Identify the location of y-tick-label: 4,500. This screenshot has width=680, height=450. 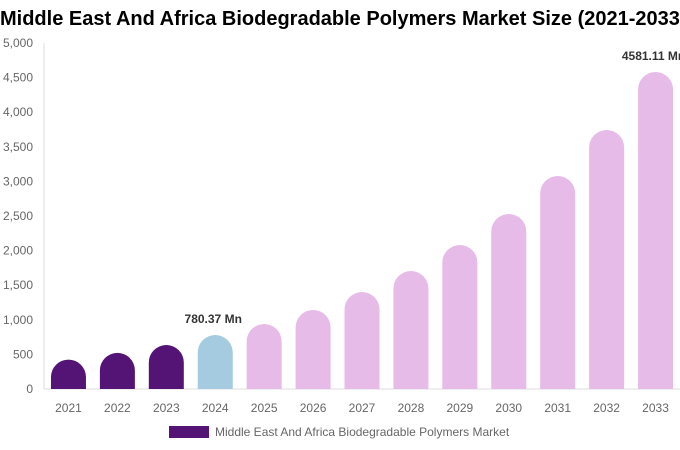
(18, 78).